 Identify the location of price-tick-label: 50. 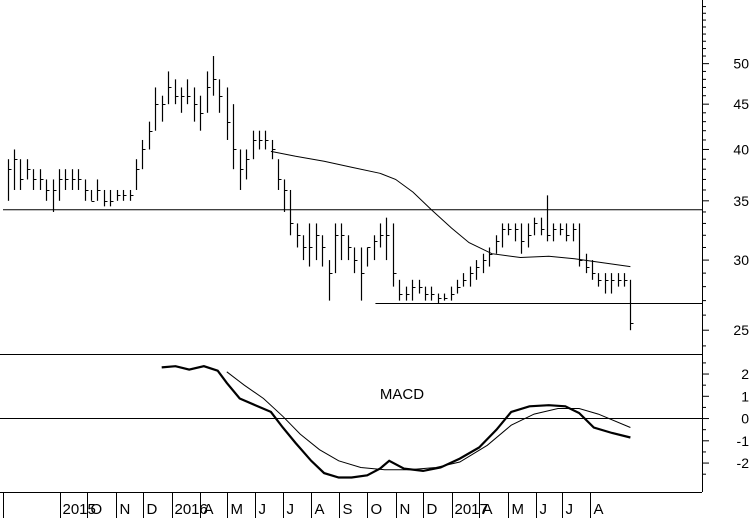
(741, 64).